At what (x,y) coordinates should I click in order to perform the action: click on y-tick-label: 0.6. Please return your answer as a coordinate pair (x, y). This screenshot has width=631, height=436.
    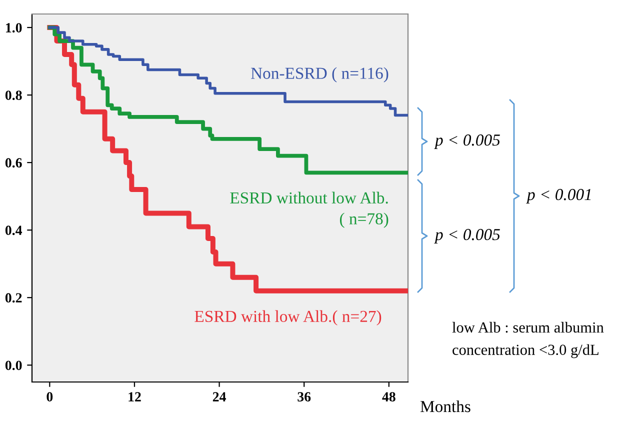
    Looking at the image, I should click on (13, 163).